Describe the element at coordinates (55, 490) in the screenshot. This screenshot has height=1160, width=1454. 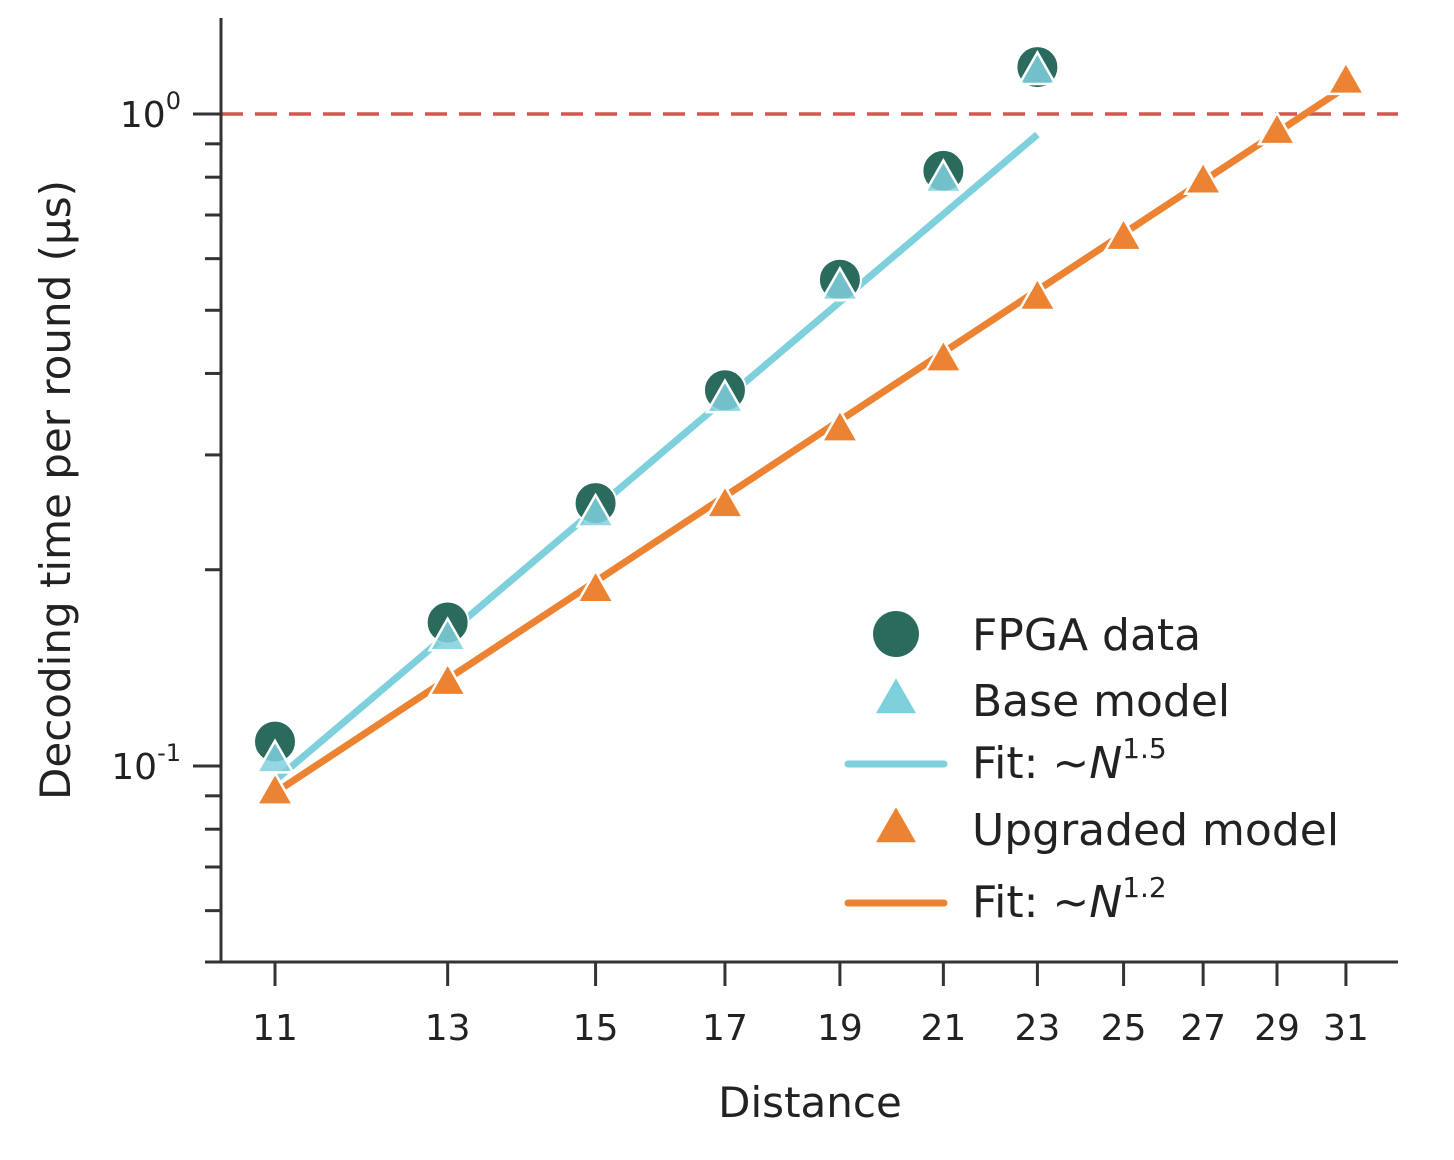
I see `y-axis-title: Decoding time per round (µs)` at that location.